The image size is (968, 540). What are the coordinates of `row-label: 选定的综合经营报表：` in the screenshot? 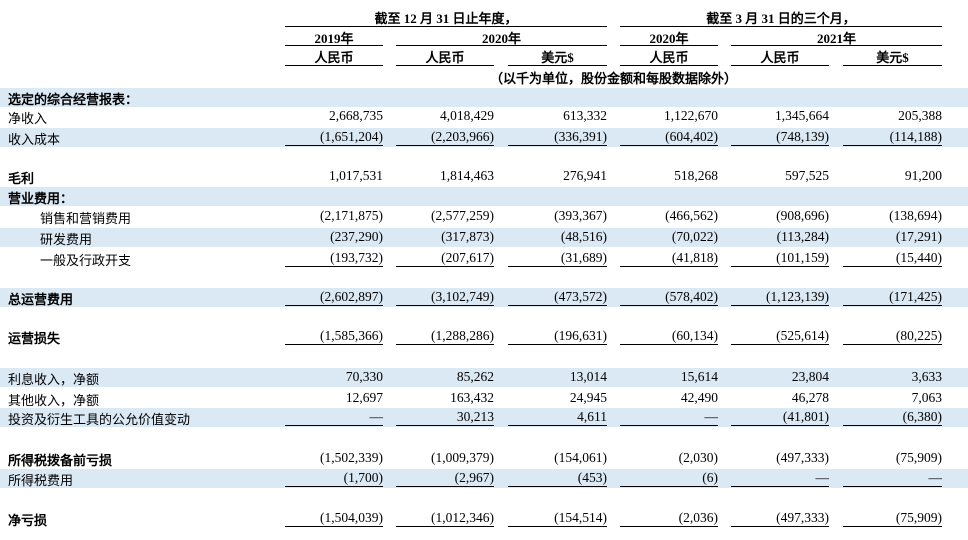 It's located at (73, 100).